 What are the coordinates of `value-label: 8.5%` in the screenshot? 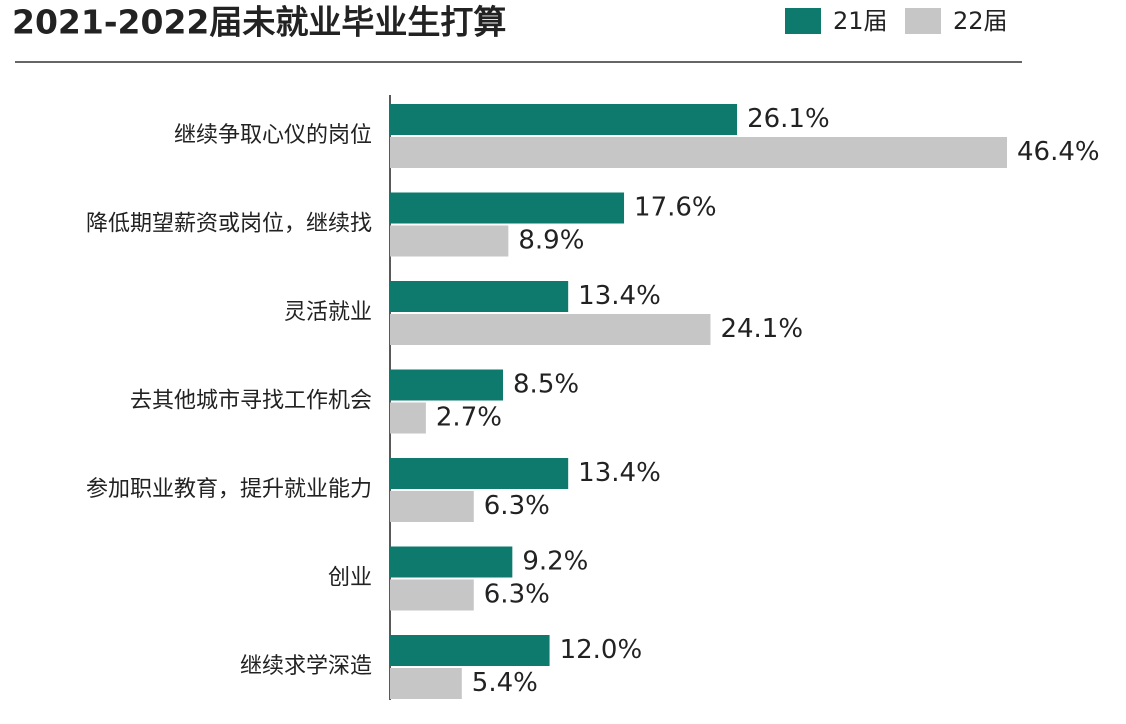 It's located at (546, 385).